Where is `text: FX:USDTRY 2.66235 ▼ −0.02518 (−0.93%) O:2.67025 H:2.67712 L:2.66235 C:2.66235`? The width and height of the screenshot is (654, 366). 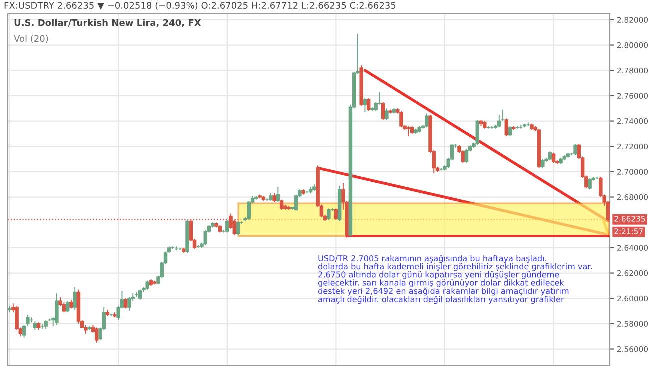
text: FX:USDTRY 2.66235 ▼ −0.02518 (−0.93%) O:2.67025 H:2.67712 L:2.66235 C:2.66235 is located at coordinates (200, 6).